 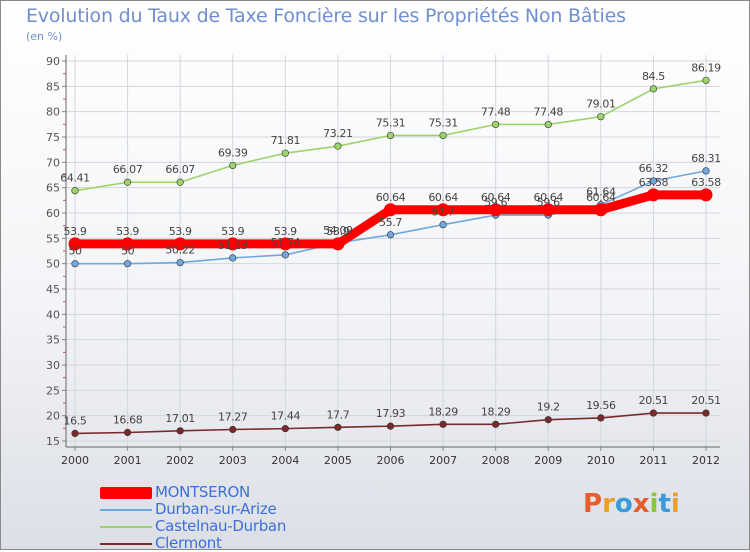 I want to click on data-label: 73.21, so click(x=338, y=133).